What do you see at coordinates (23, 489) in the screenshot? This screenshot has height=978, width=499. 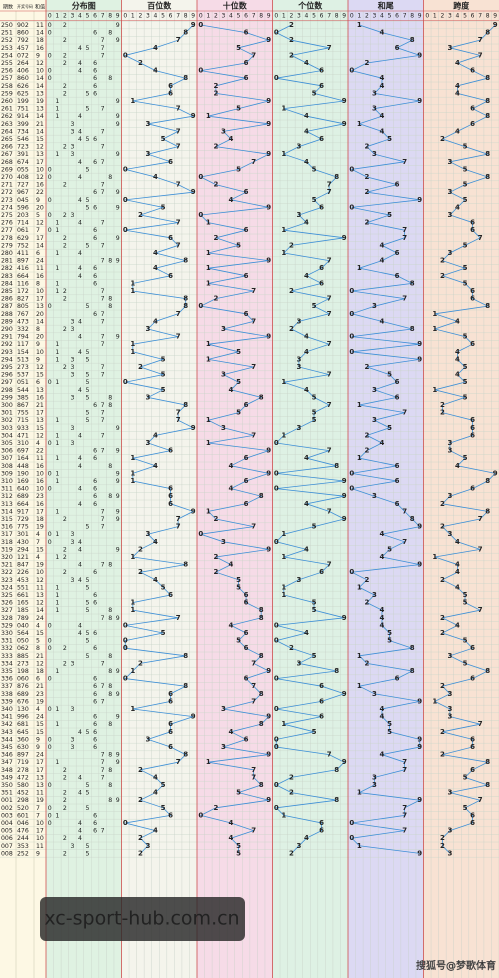 I see `left-background` at bounding box center [23, 489].